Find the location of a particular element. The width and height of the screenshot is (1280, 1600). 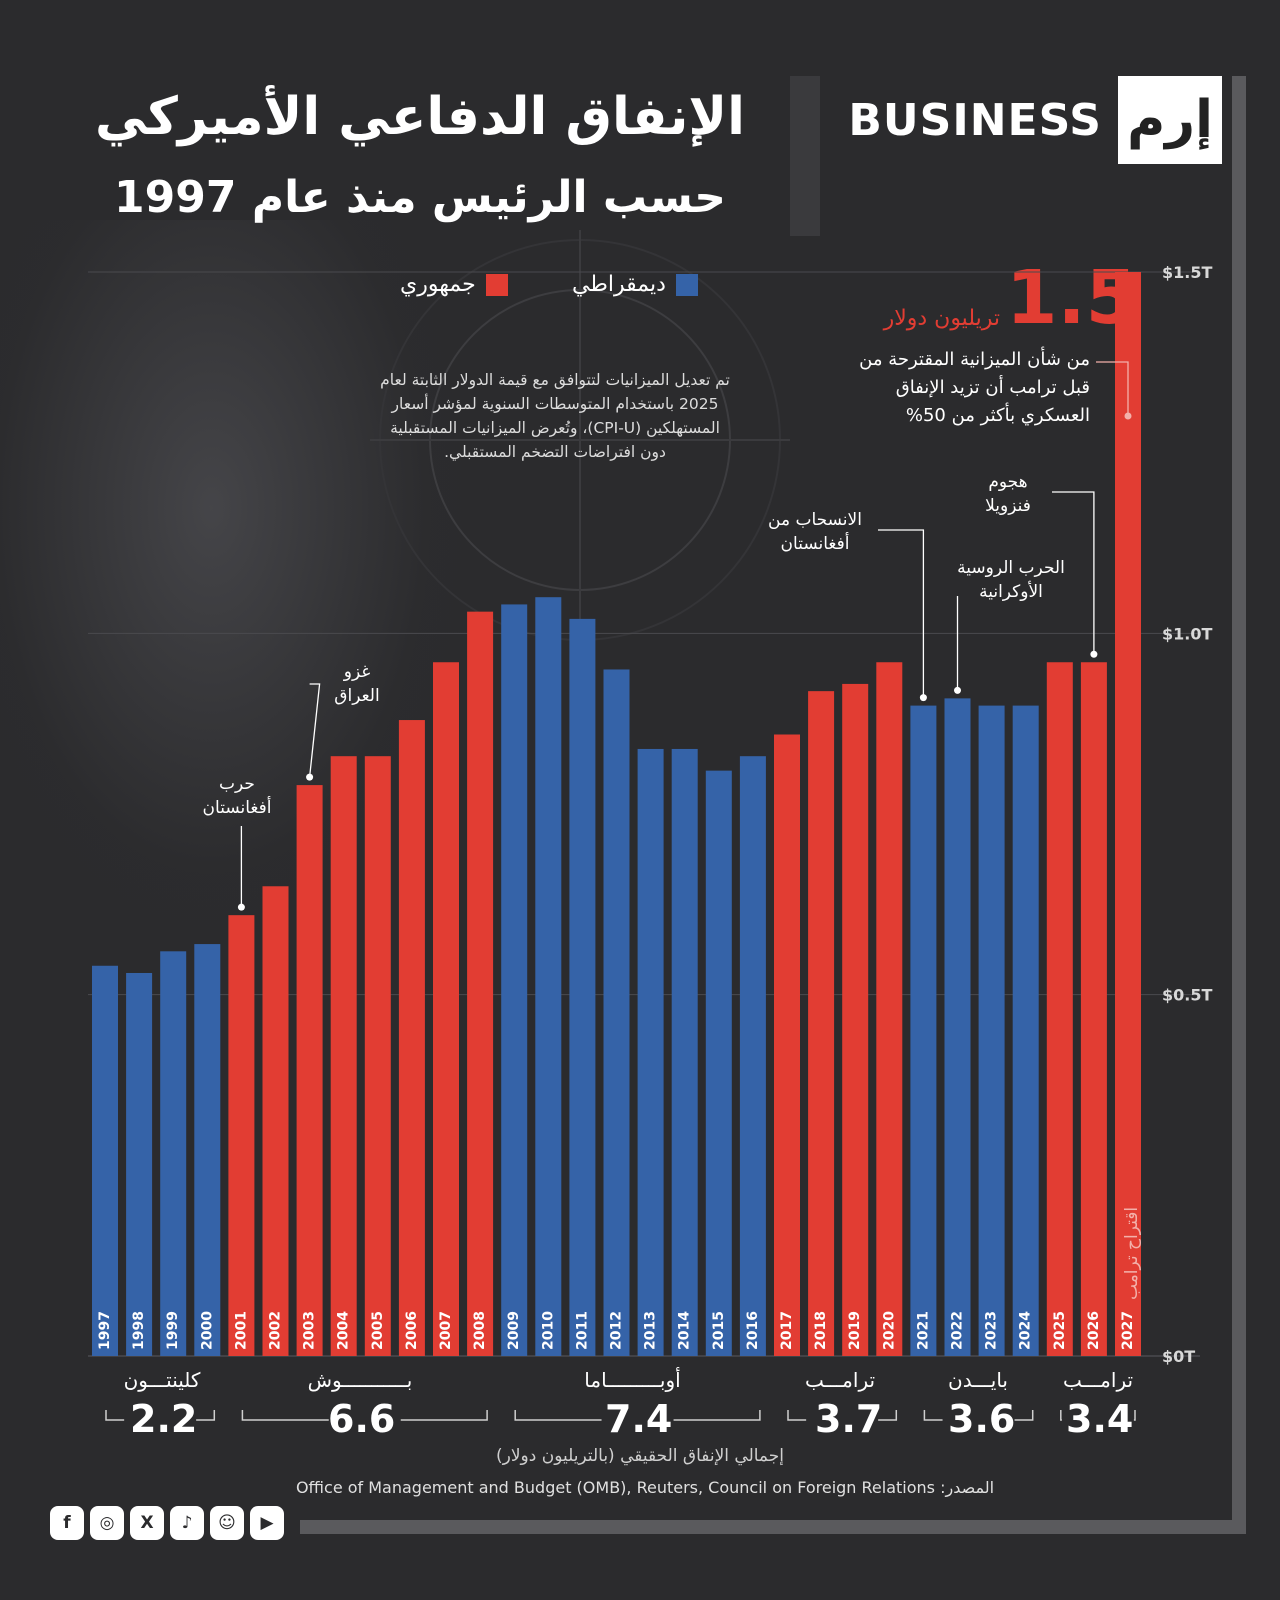

annotation-trump-proposal: اقتراح ترامب is located at coordinates (1132, 1253).